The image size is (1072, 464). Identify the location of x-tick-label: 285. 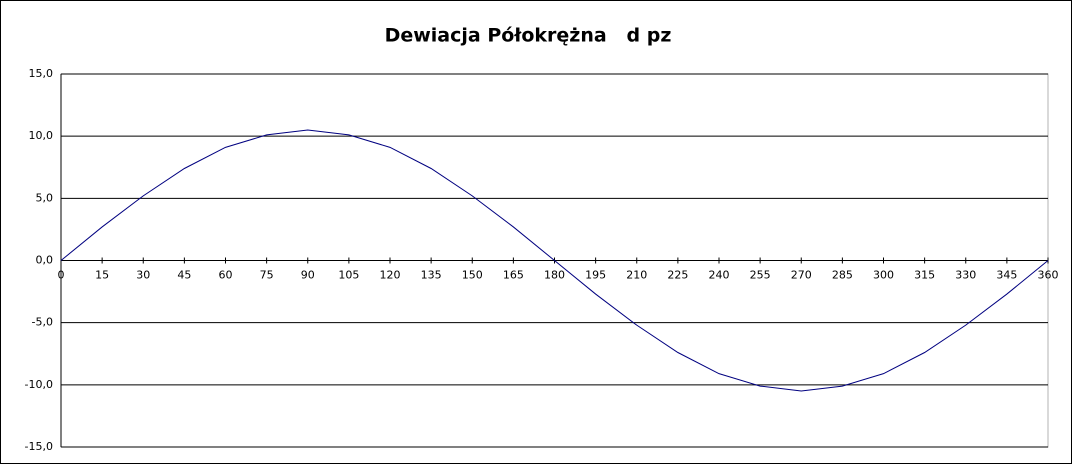
(842, 275).